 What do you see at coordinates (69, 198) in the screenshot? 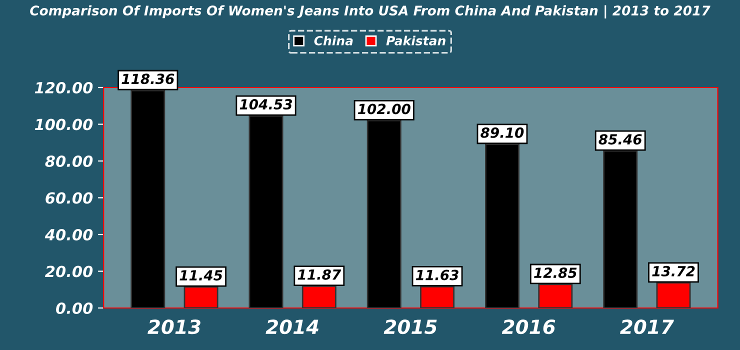
I see `y-tick-label: 60.00` at bounding box center [69, 198].